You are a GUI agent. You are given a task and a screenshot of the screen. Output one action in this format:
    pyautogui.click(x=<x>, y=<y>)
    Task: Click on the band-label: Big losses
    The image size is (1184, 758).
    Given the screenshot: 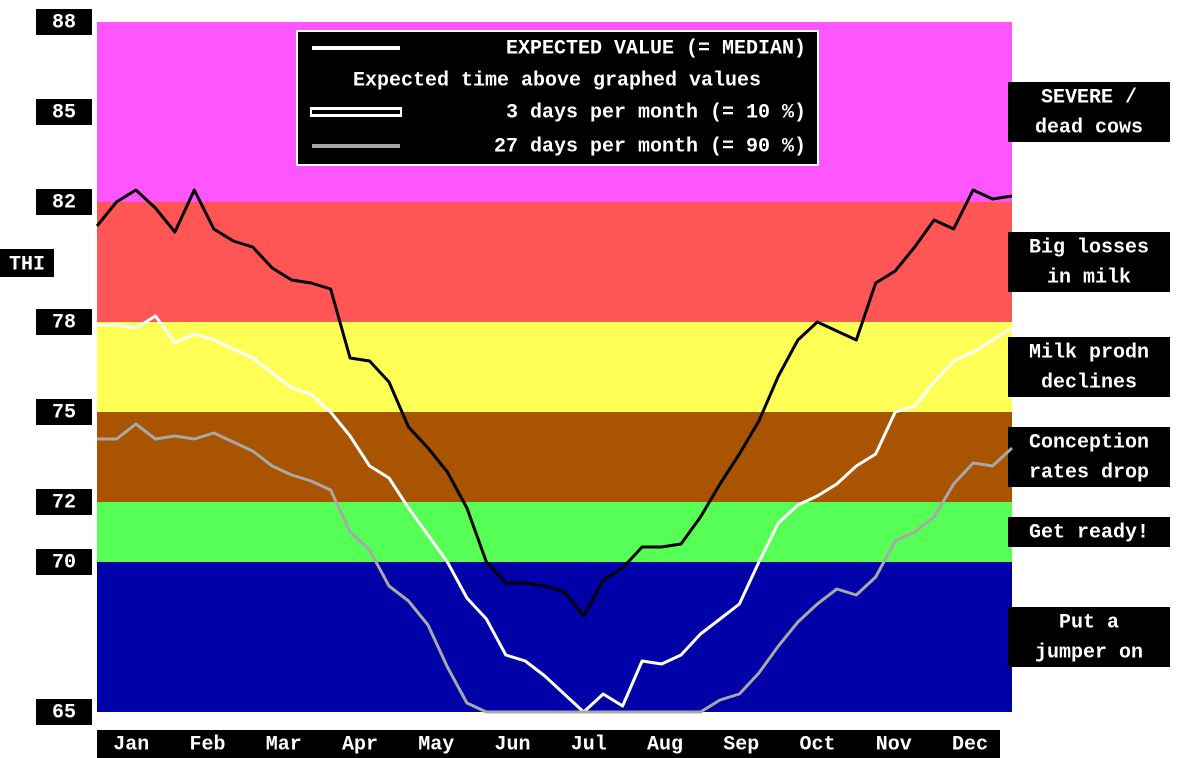 What is the action you would take?
    pyautogui.click(x=1089, y=247)
    